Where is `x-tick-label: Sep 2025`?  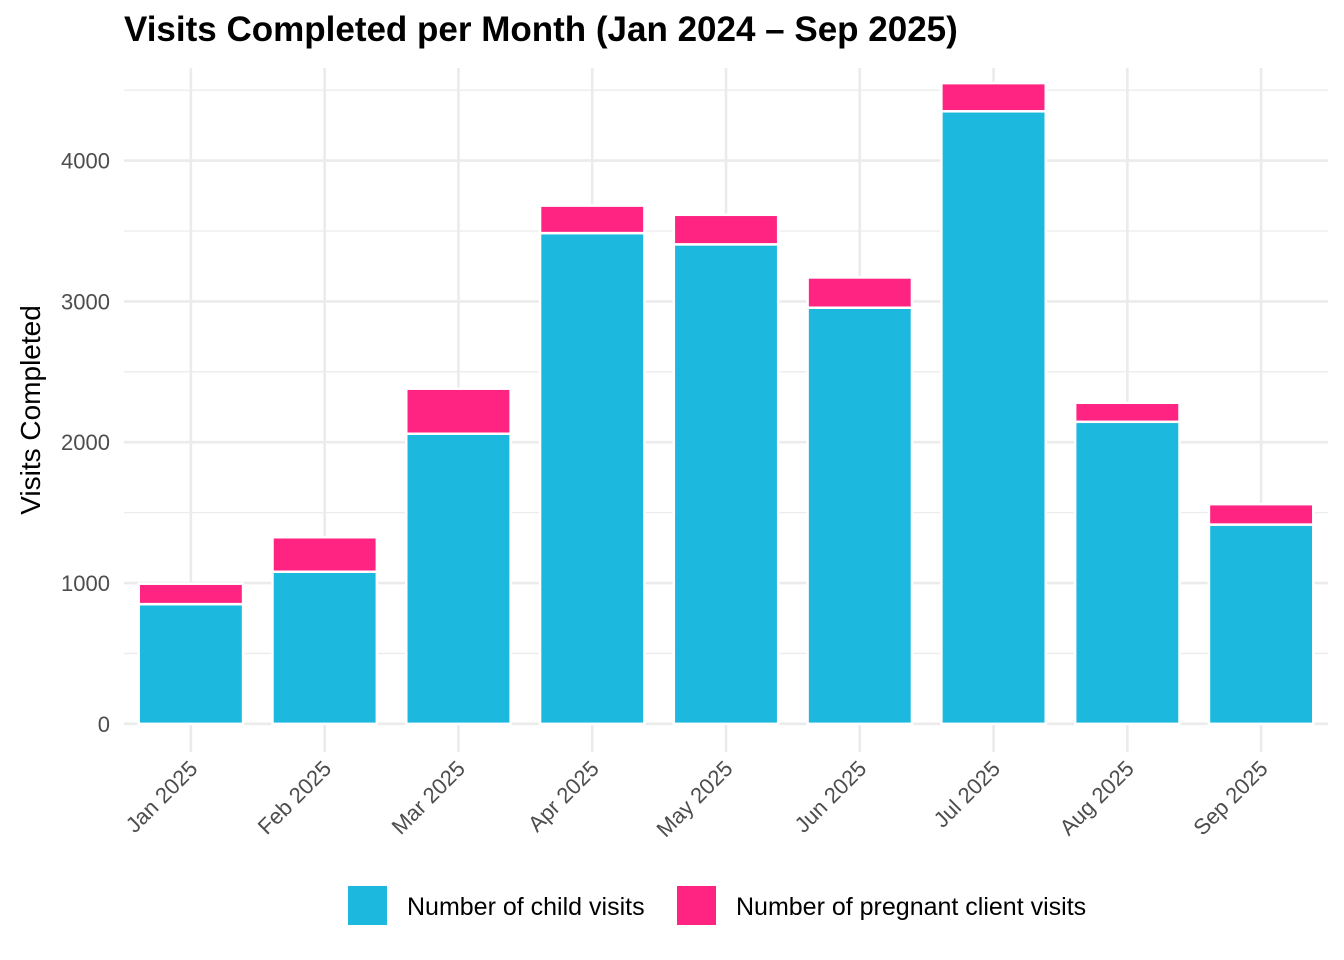 x-tick-label: Sep 2025 is located at coordinates (1230, 798).